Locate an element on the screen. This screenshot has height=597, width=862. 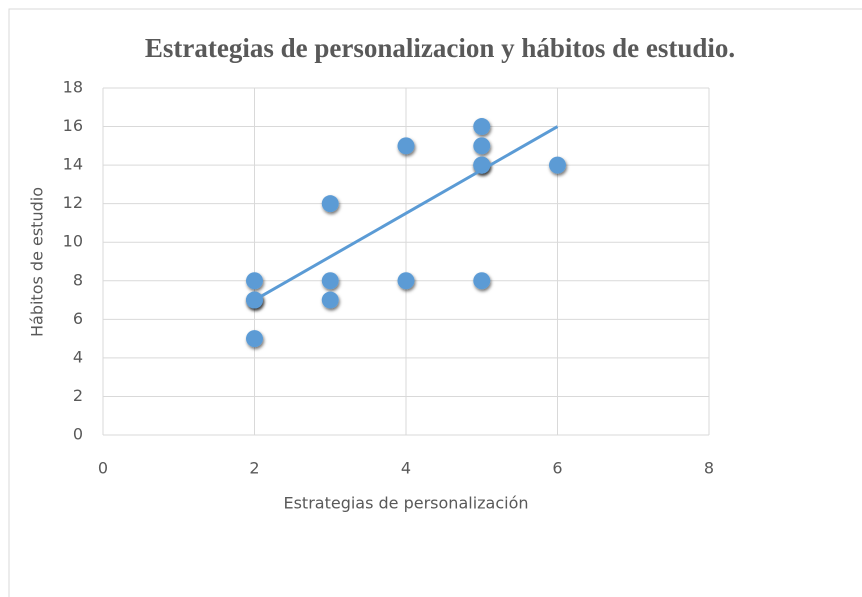
y-tick-label: 4 is located at coordinates (78, 356).